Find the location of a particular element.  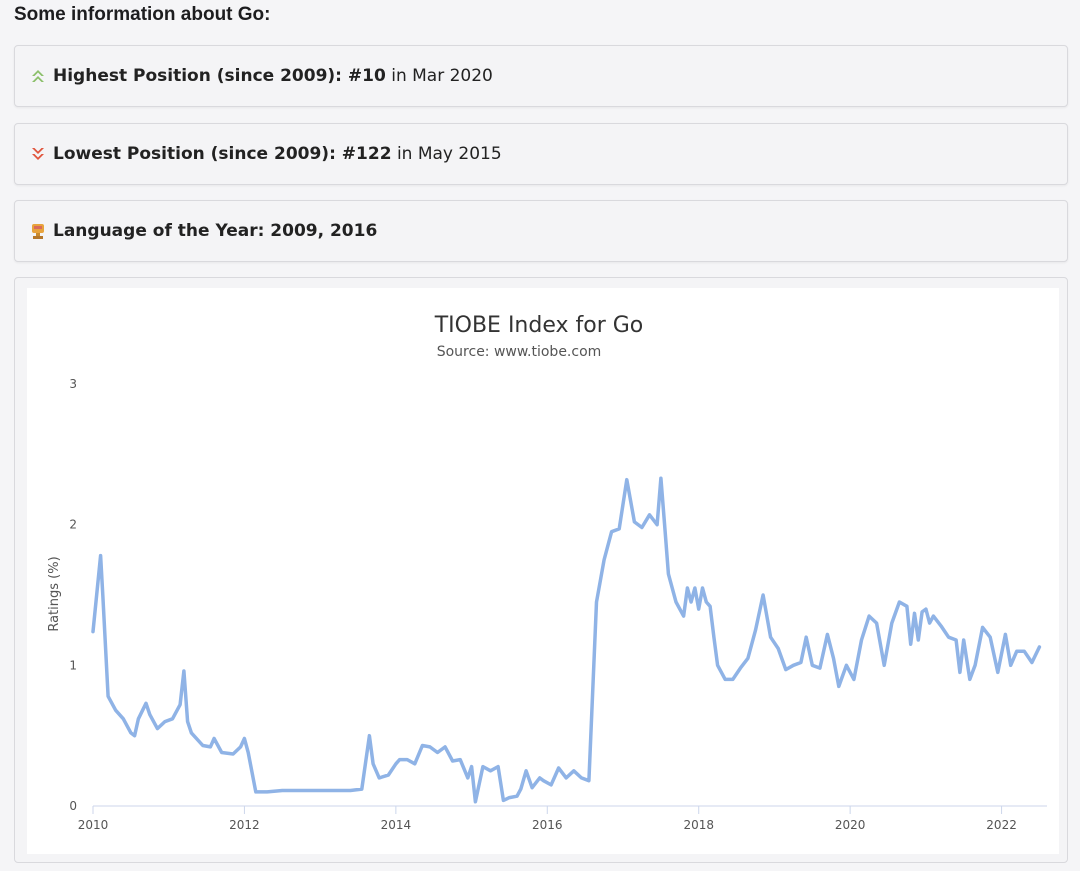

highest-position-label: Highest Position (since 2009): #10 is located at coordinates (219, 76).